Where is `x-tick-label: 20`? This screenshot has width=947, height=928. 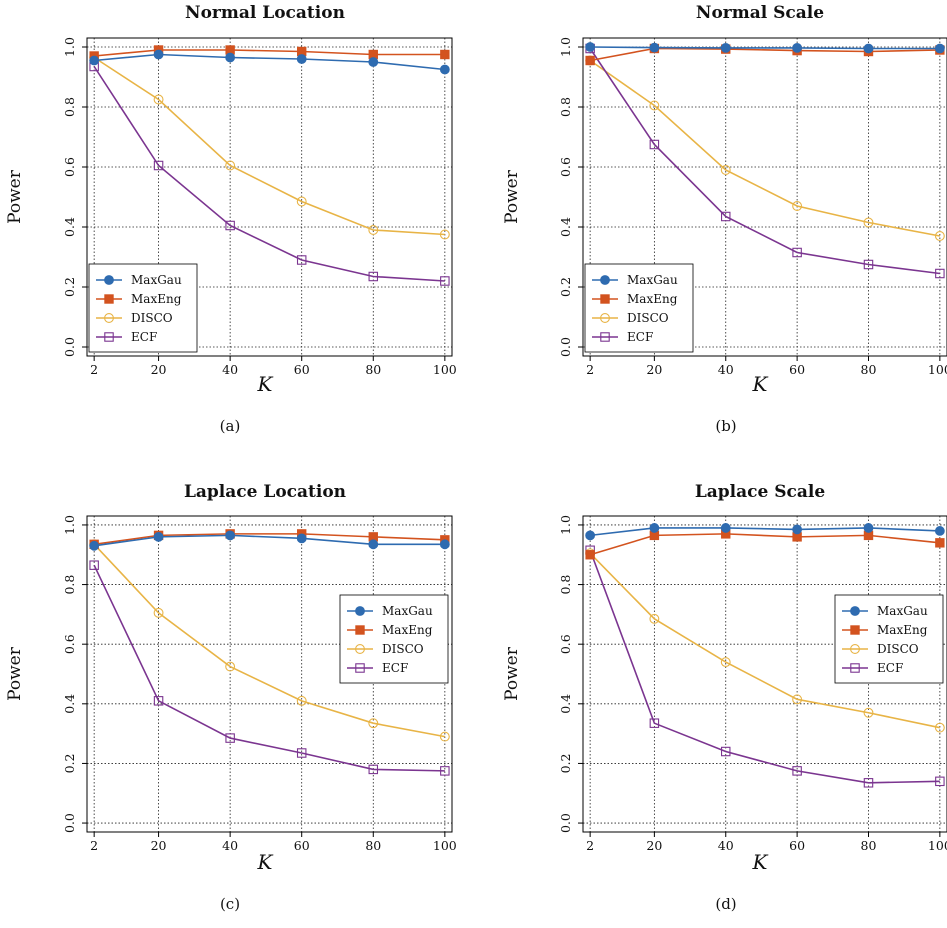
x-tick-label: 20 is located at coordinates (654, 369).